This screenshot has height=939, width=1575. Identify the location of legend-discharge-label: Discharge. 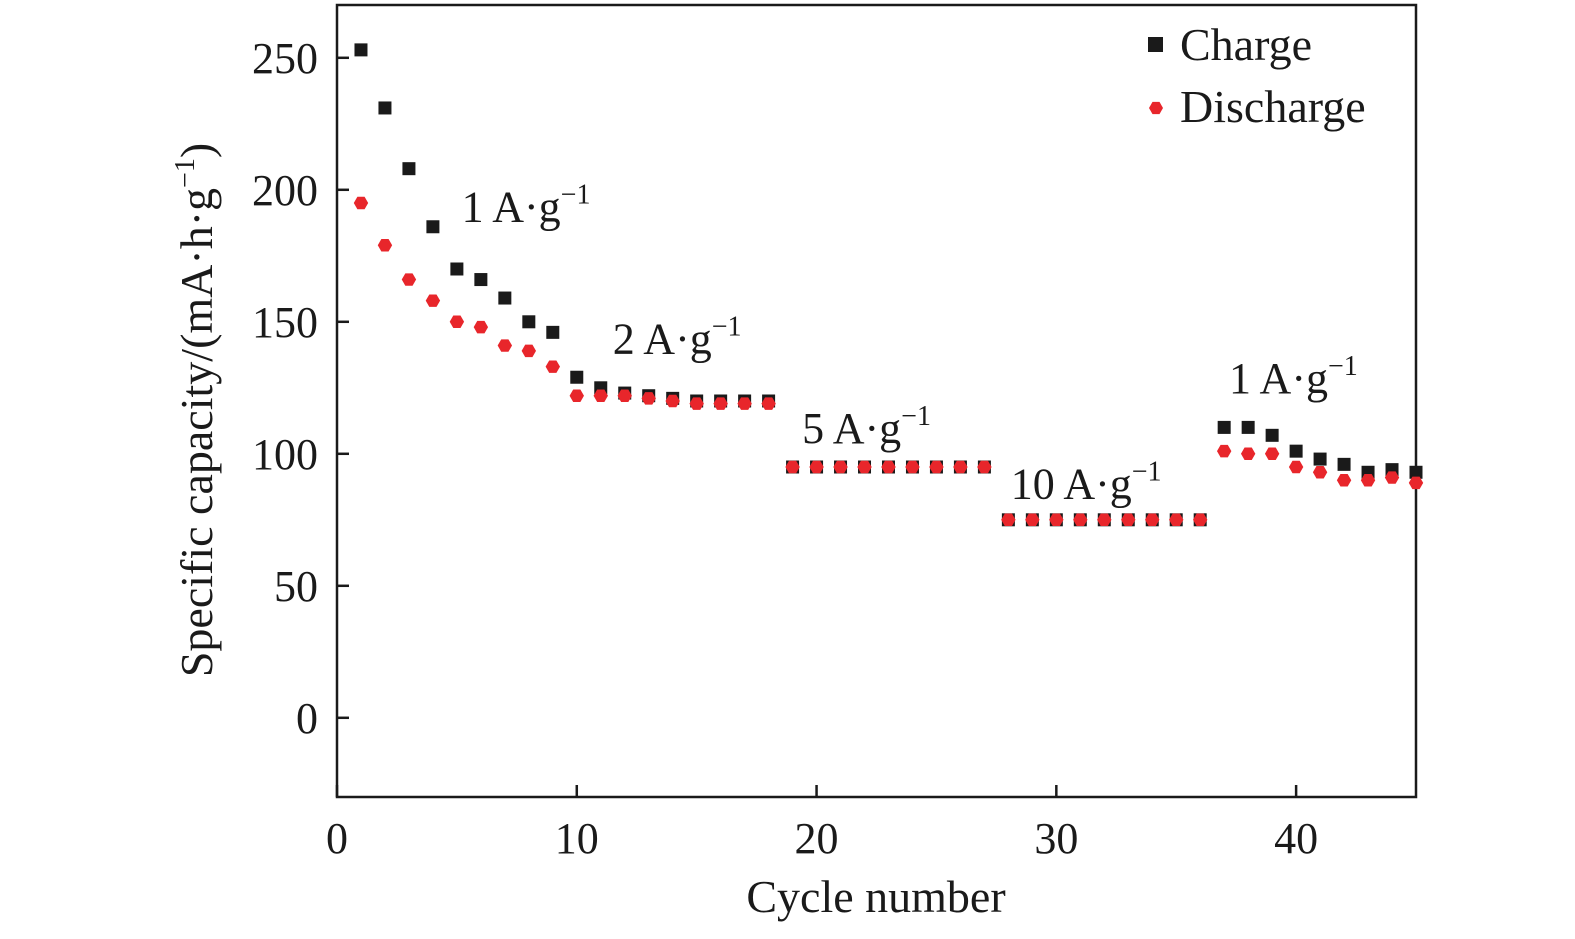
(1273, 106).